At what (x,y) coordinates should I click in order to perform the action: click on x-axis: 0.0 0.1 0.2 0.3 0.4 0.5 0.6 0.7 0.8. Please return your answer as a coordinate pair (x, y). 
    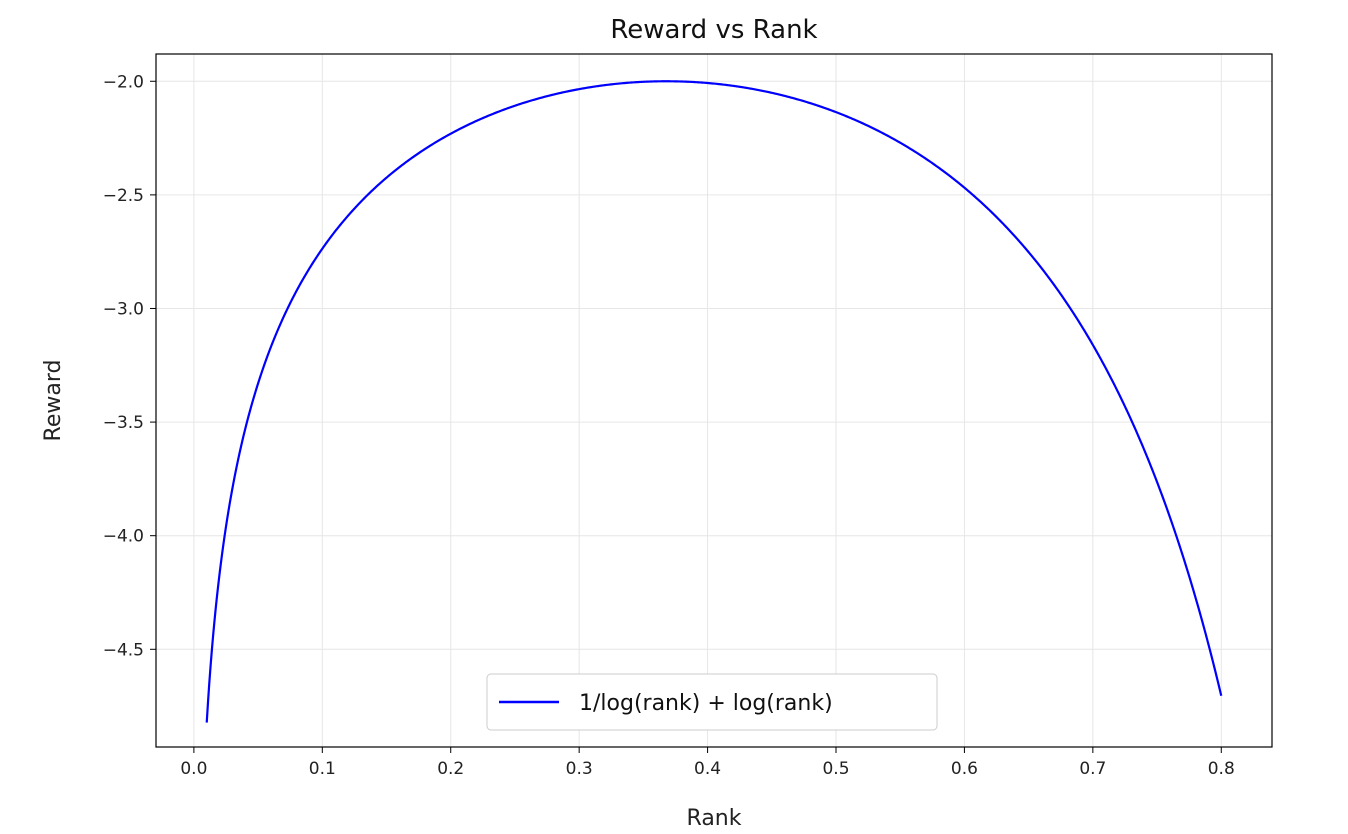
    Looking at the image, I should click on (707, 763).